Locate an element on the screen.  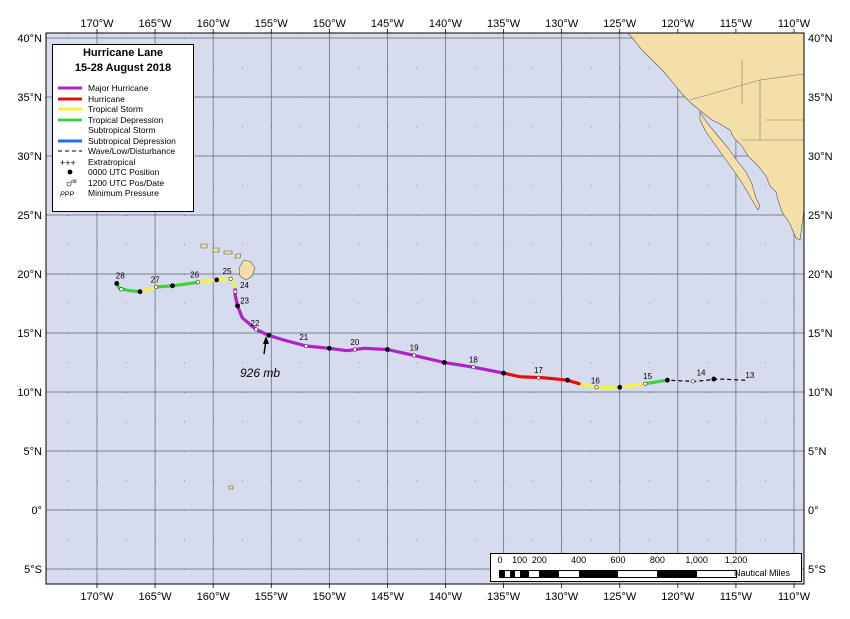
lon-label-bottom: 165°W is located at coordinates (156, 597).